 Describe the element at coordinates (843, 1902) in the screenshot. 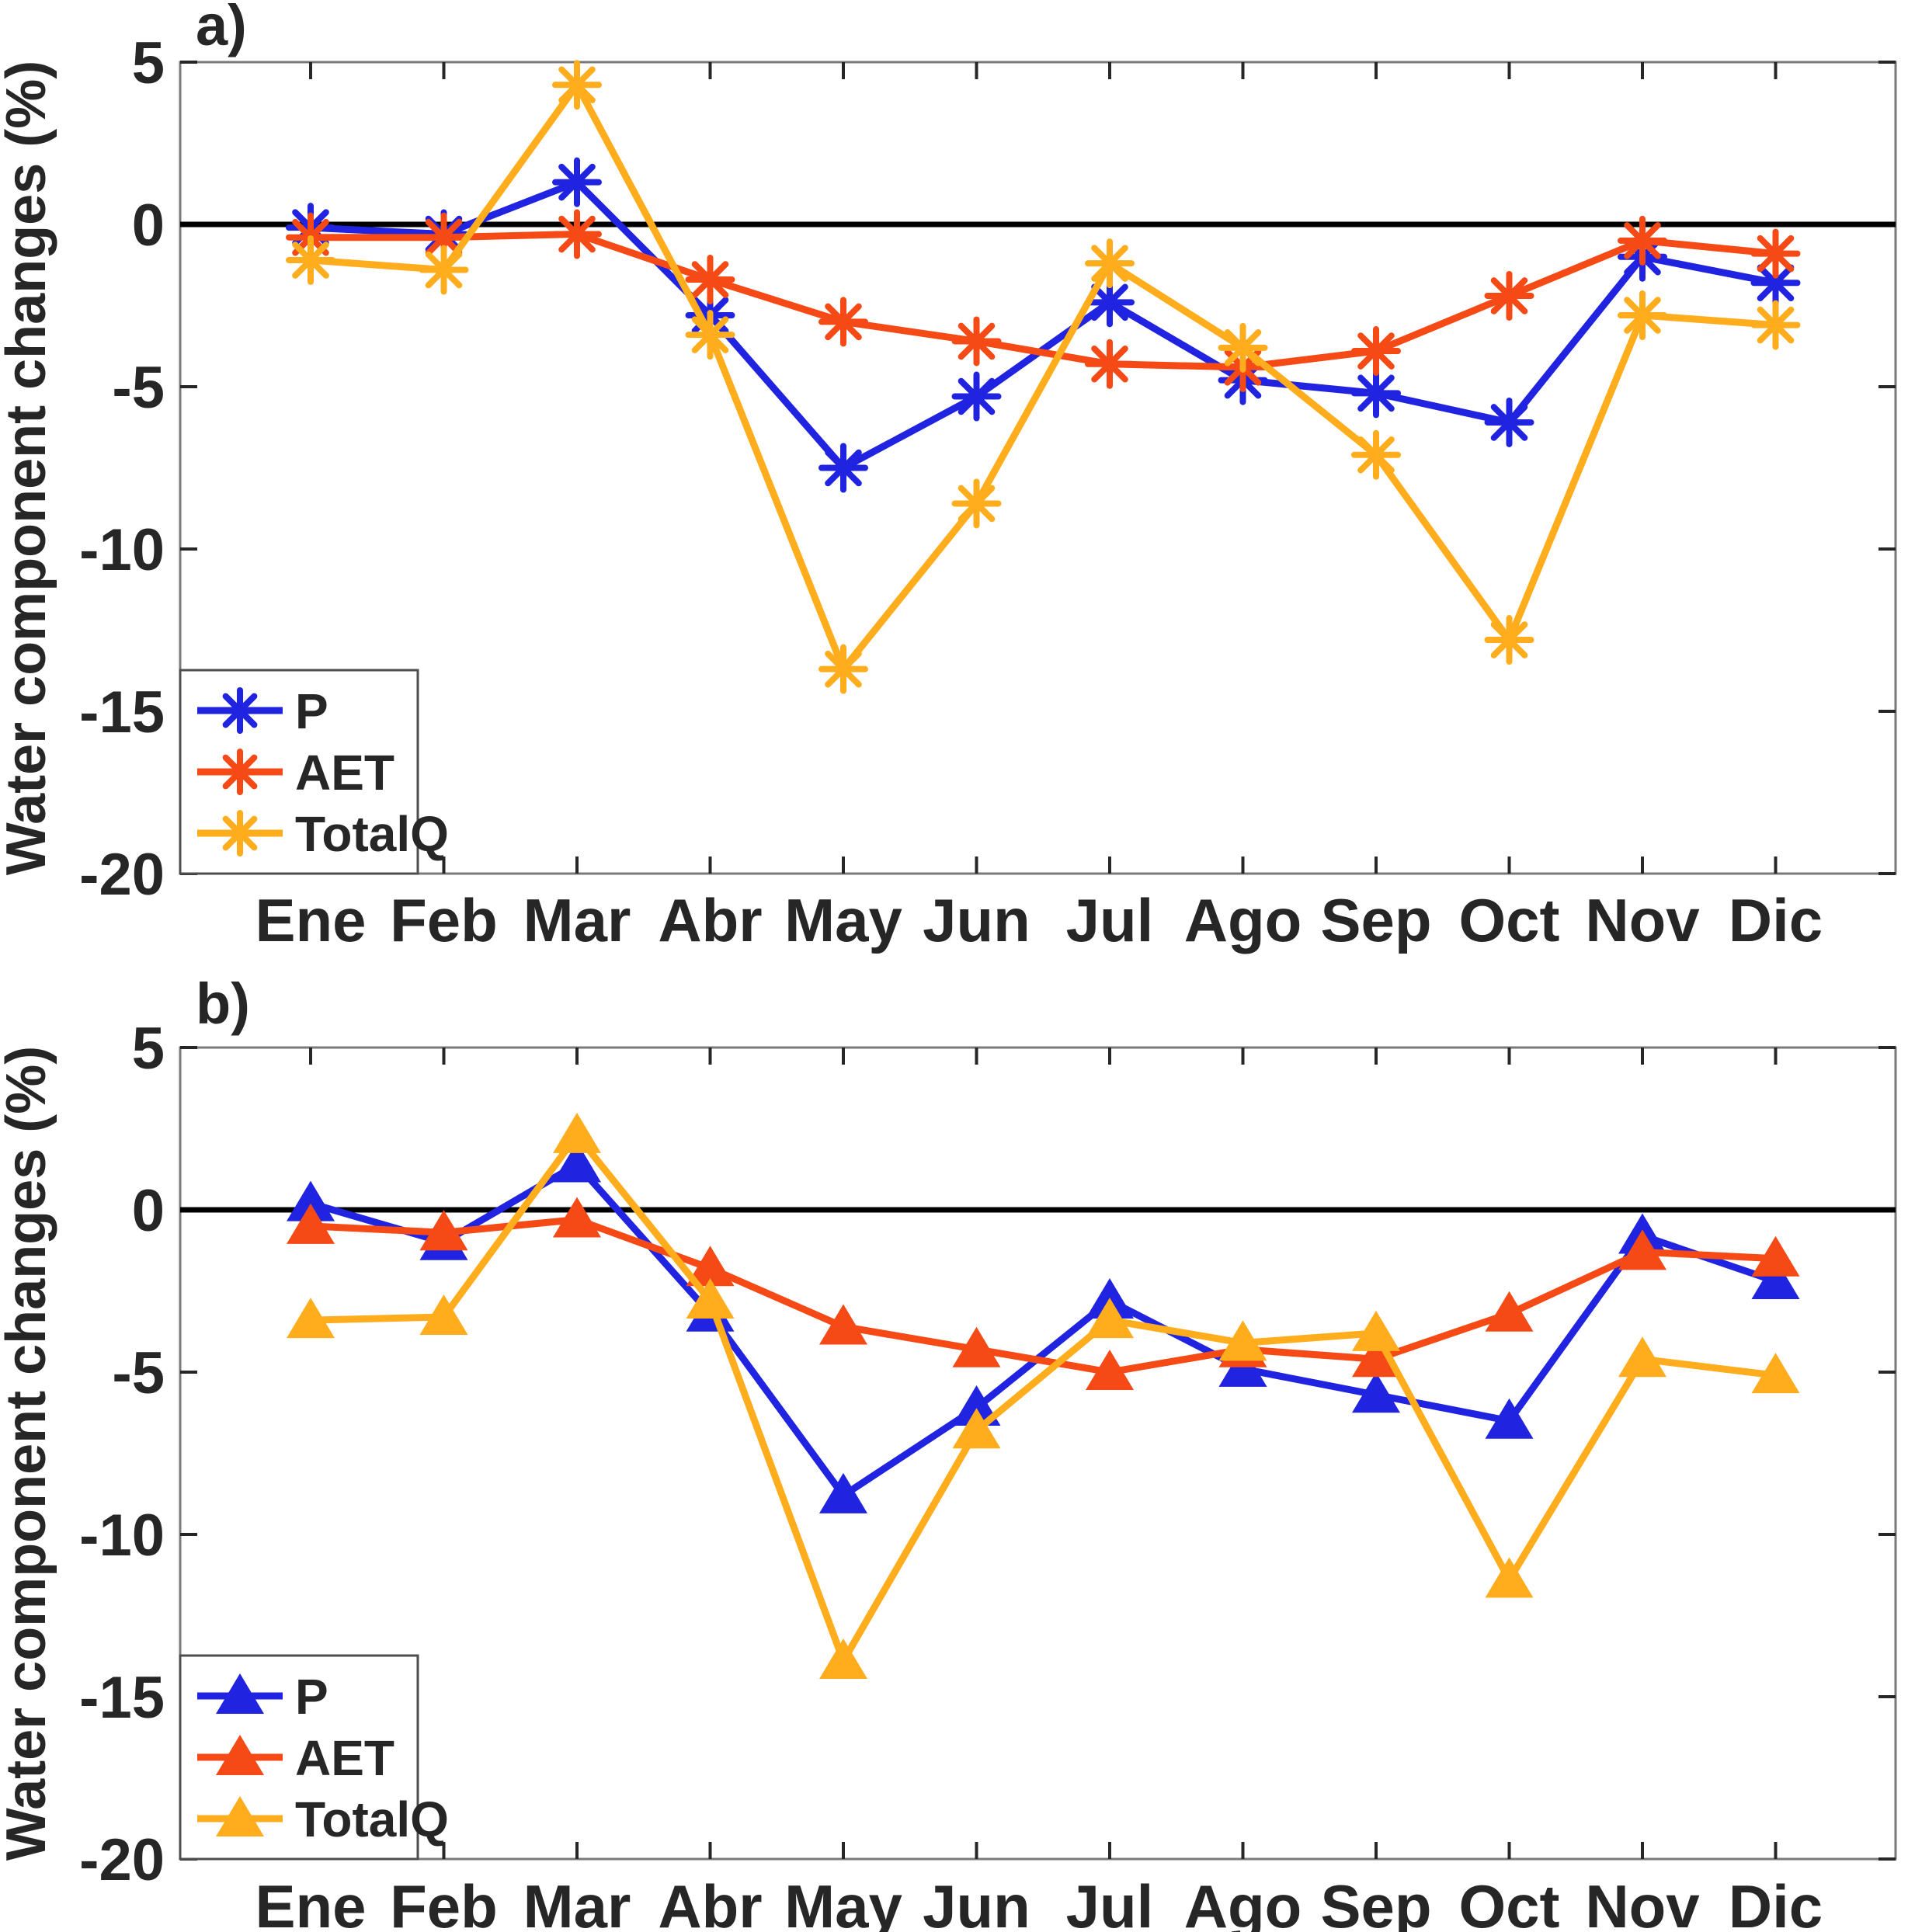

I see `x-tick-label: May` at that location.